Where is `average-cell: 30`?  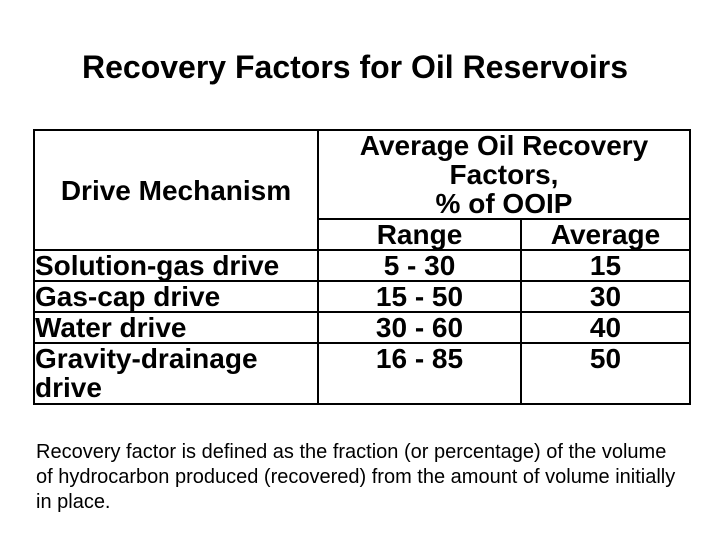
average-cell: 30 is located at coordinates (605, 296).